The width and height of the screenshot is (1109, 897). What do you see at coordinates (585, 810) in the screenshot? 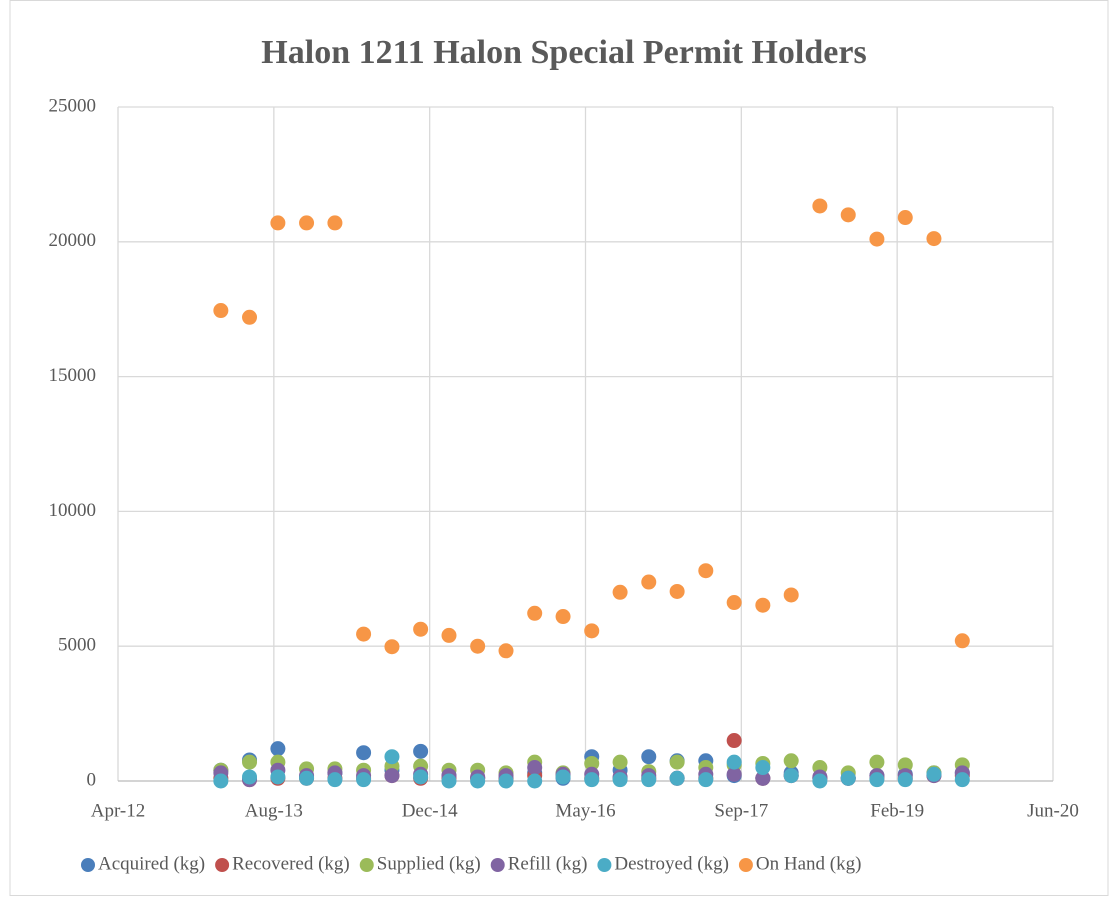
I see `x-tick-label: May-16` at bounding box center [585, 810].